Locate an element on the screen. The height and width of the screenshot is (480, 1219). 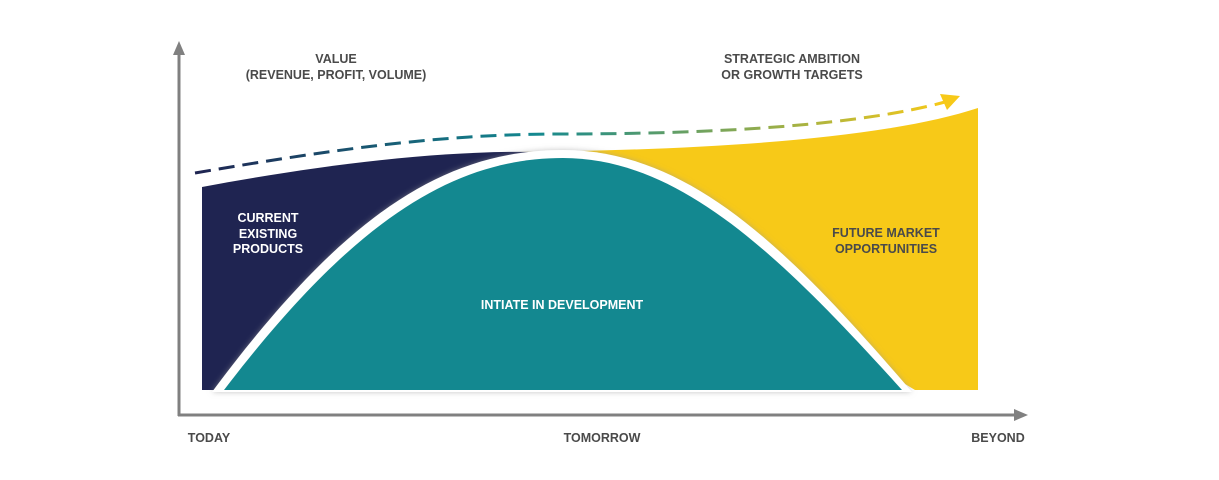
region-label: OPPORTUNITIES is located at coordinates (886, 249).